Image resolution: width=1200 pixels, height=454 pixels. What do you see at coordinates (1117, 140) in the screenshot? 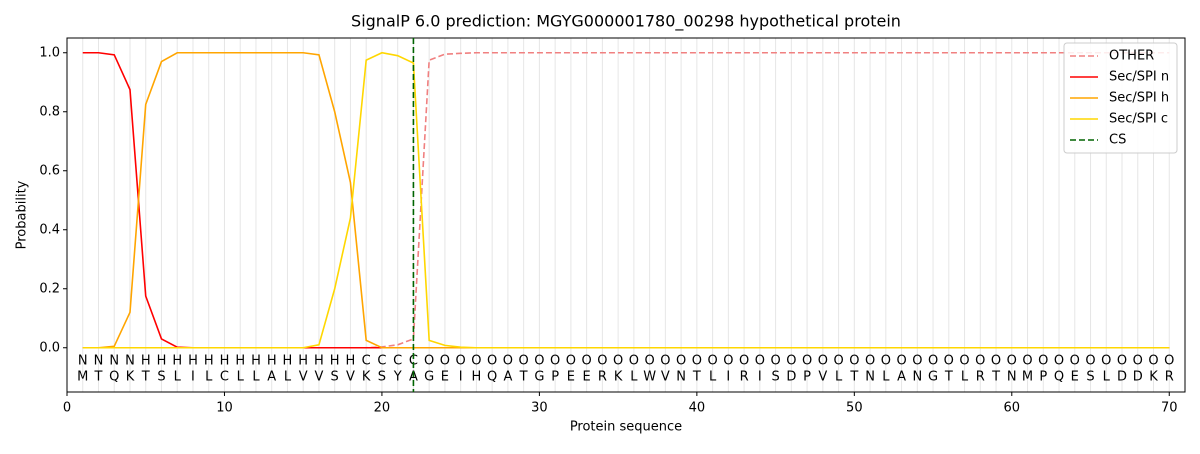
I see `legend-label: CS` at bounding box center [1117, 140].